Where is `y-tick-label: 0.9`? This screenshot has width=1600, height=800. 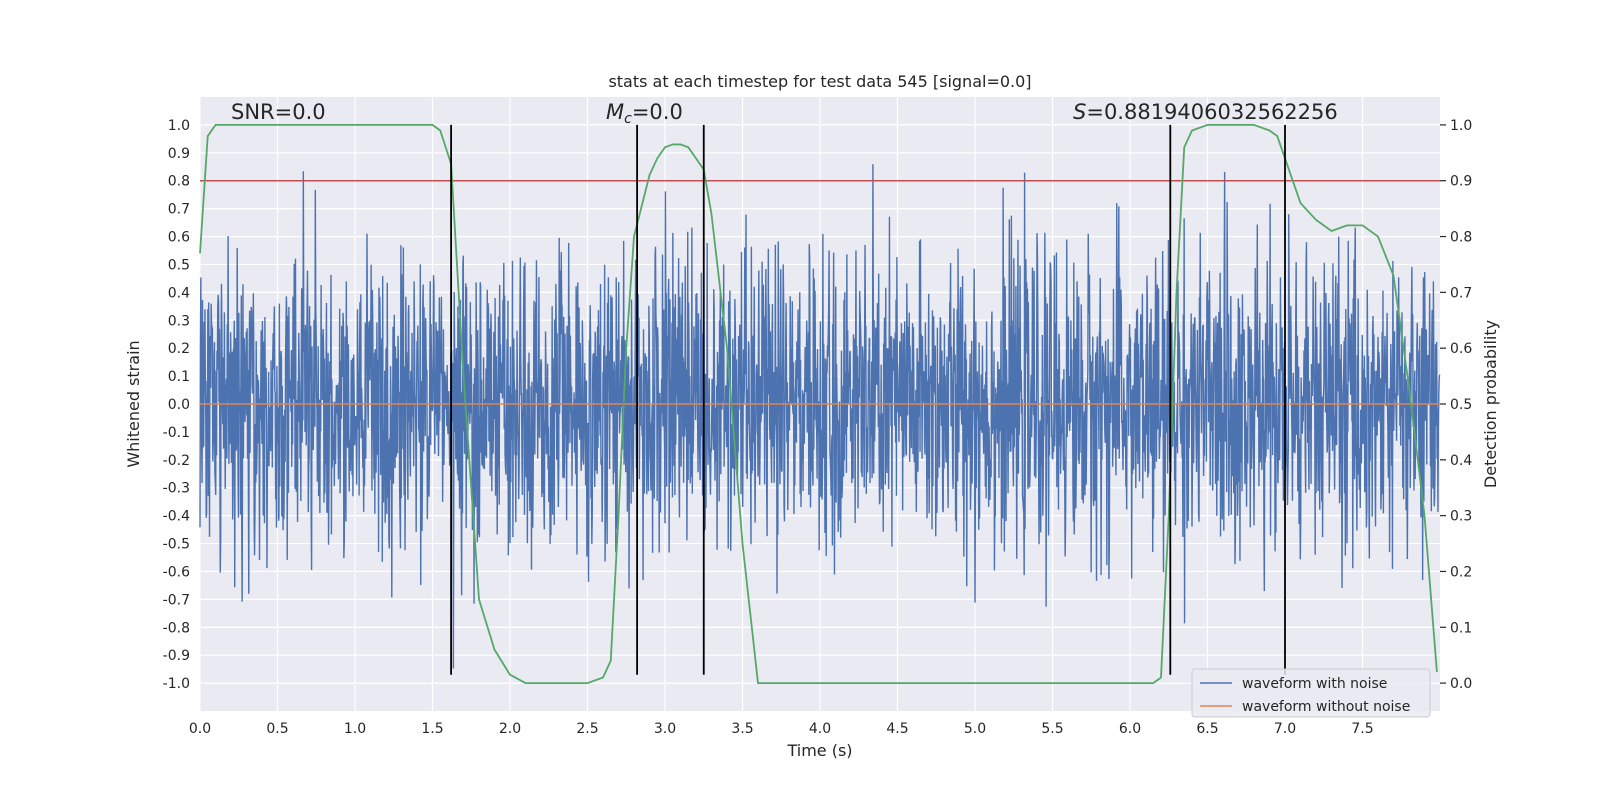 y-tick-label: 0.9 is located at coordinates (179, 154).